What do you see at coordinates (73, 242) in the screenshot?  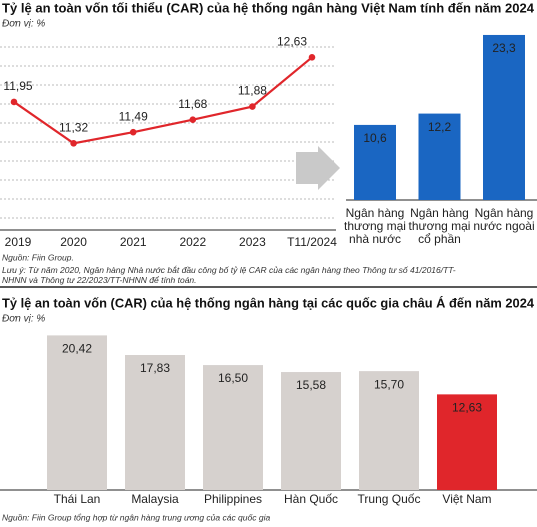 I see `x-tick-label: 2020` at bounding box center [73, 242].